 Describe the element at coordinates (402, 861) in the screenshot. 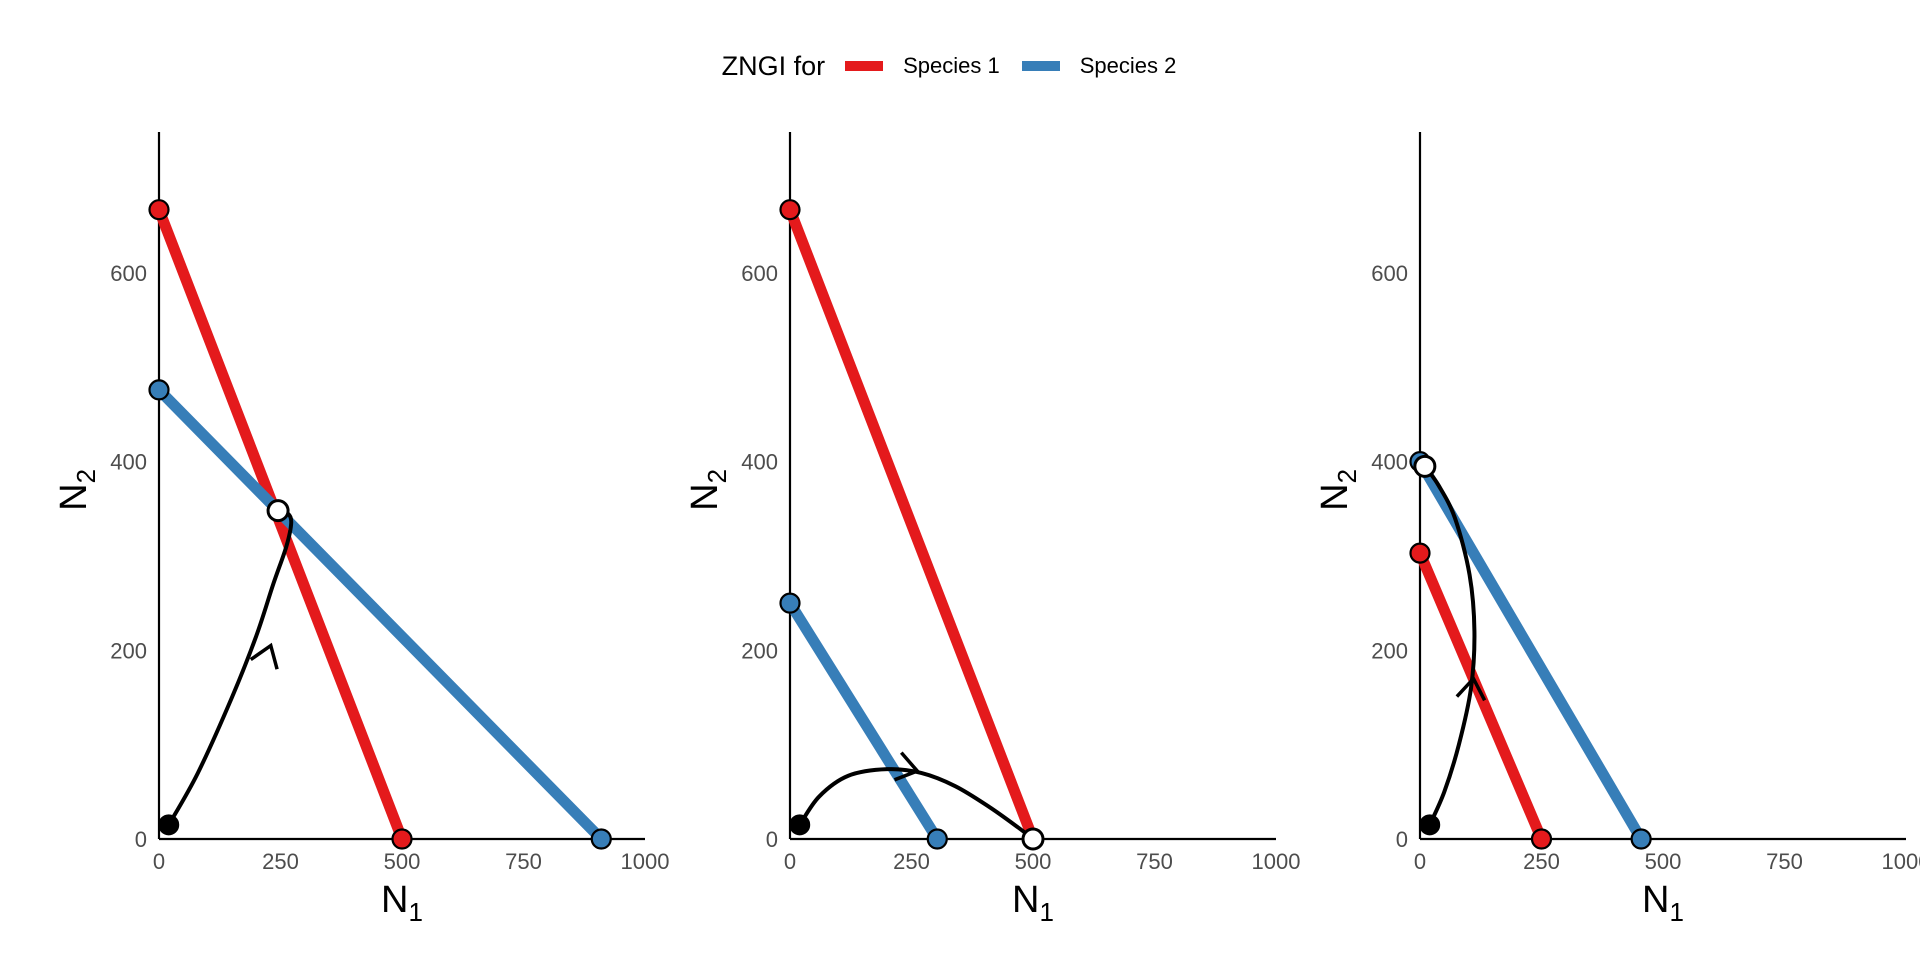

I see `panel-1-x-tick-label: 500` at that location.